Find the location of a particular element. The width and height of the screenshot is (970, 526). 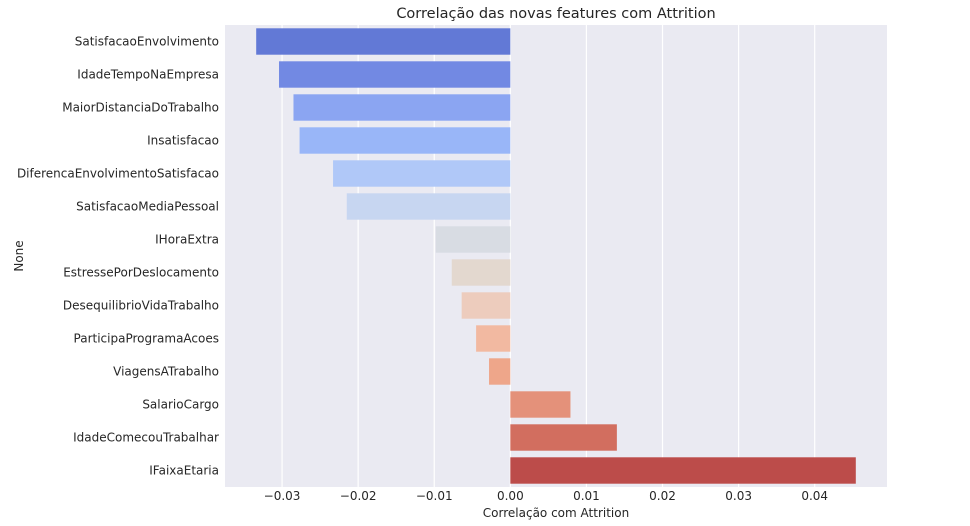

x-tick-label: 0.04 is located at coordinates (814, 496).